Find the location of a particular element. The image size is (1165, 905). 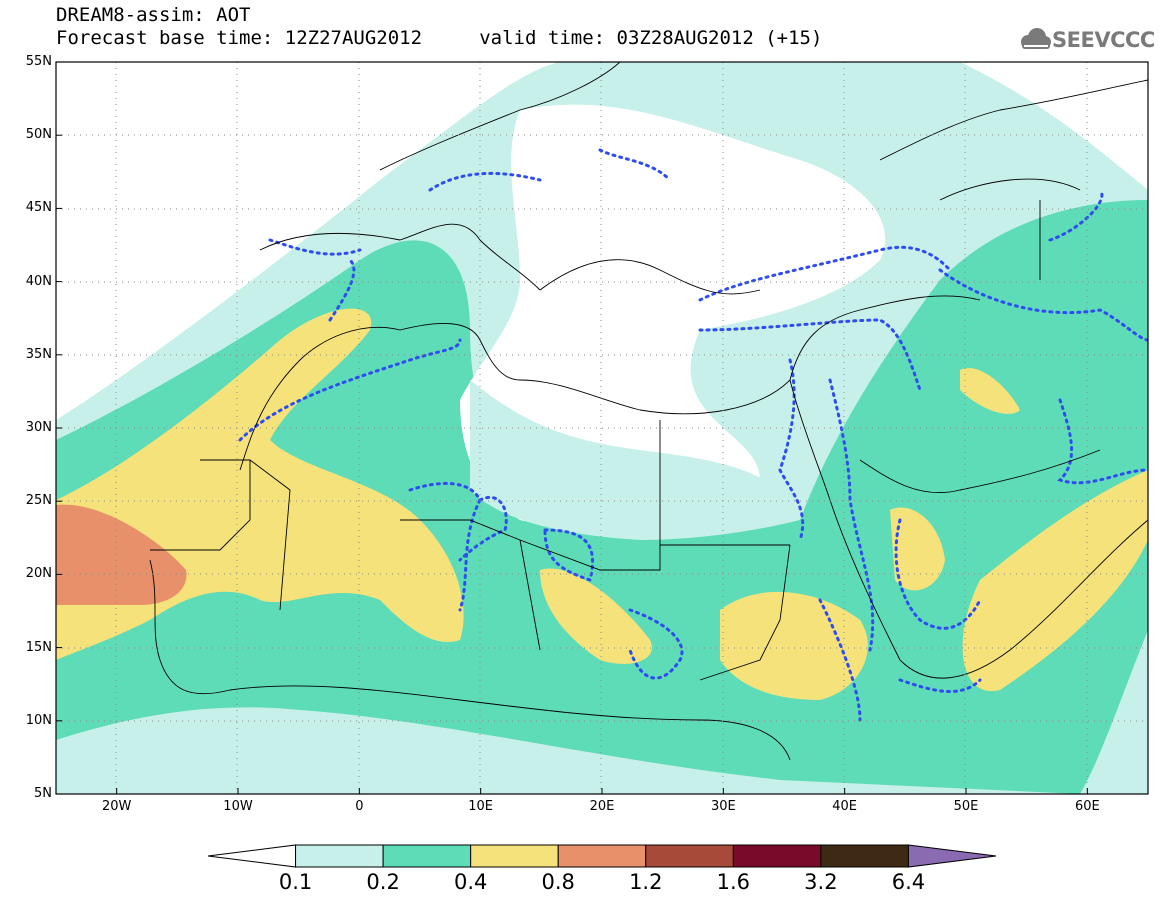

lon-tick-label: 0 is located at coordinates (359, 806).